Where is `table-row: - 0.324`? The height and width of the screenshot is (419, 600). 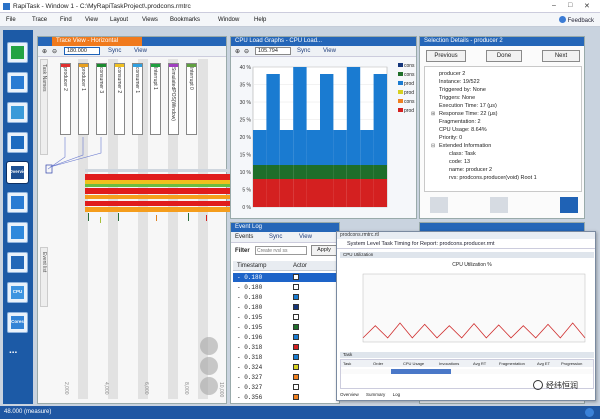 table-row: - 0.324 is located at coordinates (285, 367).